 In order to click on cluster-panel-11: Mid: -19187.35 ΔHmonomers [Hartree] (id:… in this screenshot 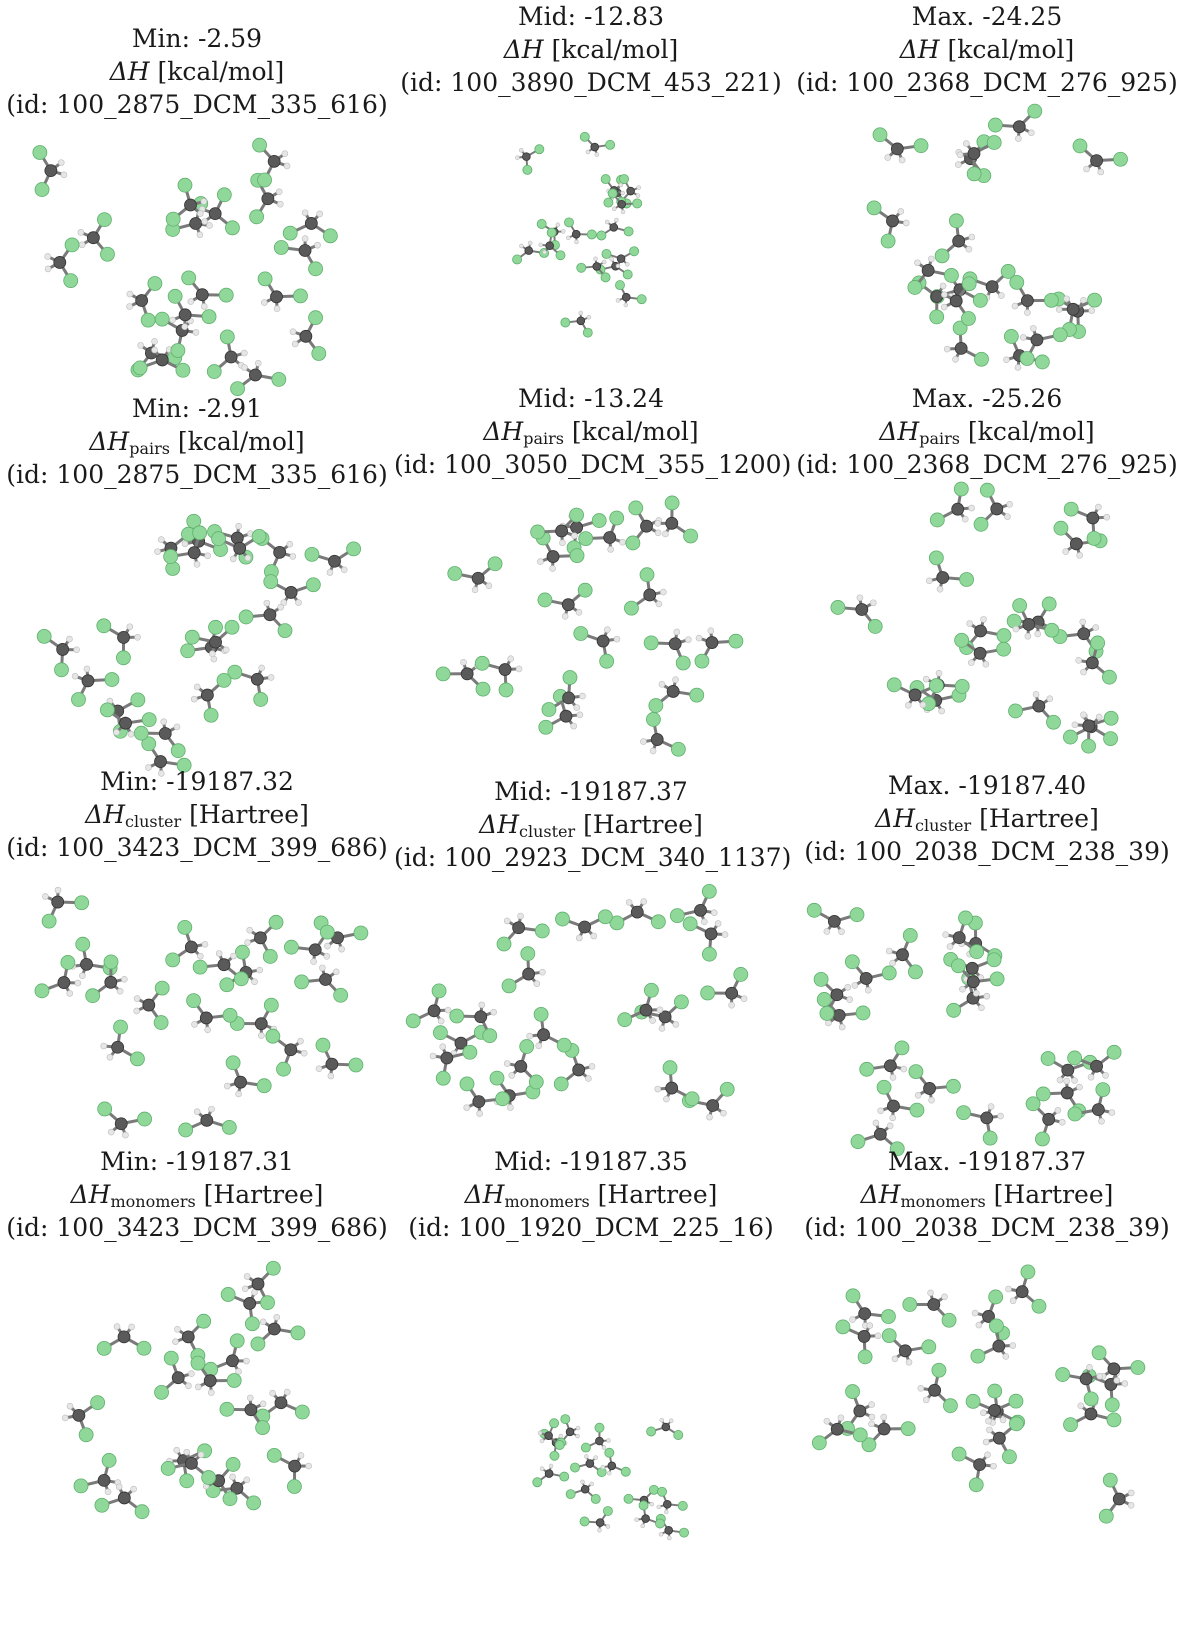, I will do `click(591, 1345)`.